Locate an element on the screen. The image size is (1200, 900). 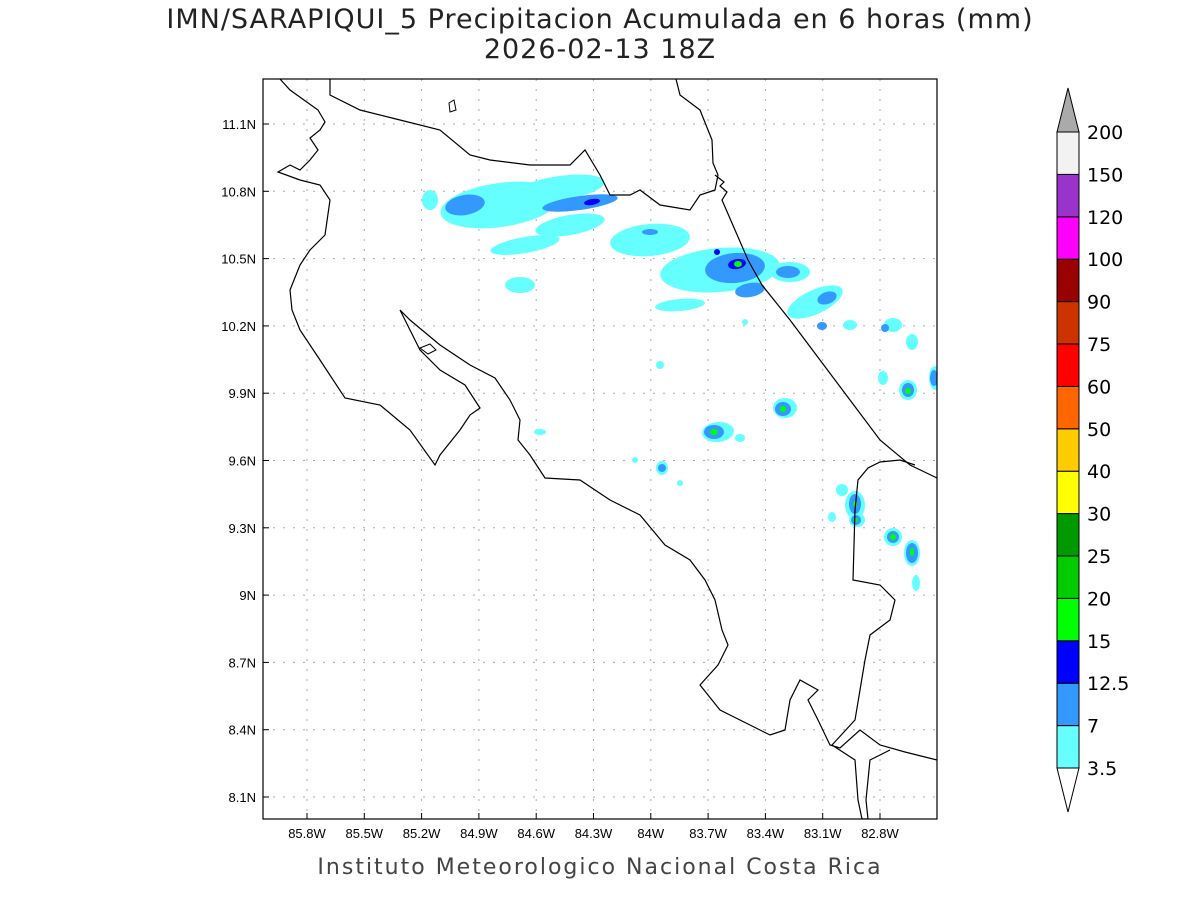
colorbar-label: 40 is located at coordinates (1099, 472).